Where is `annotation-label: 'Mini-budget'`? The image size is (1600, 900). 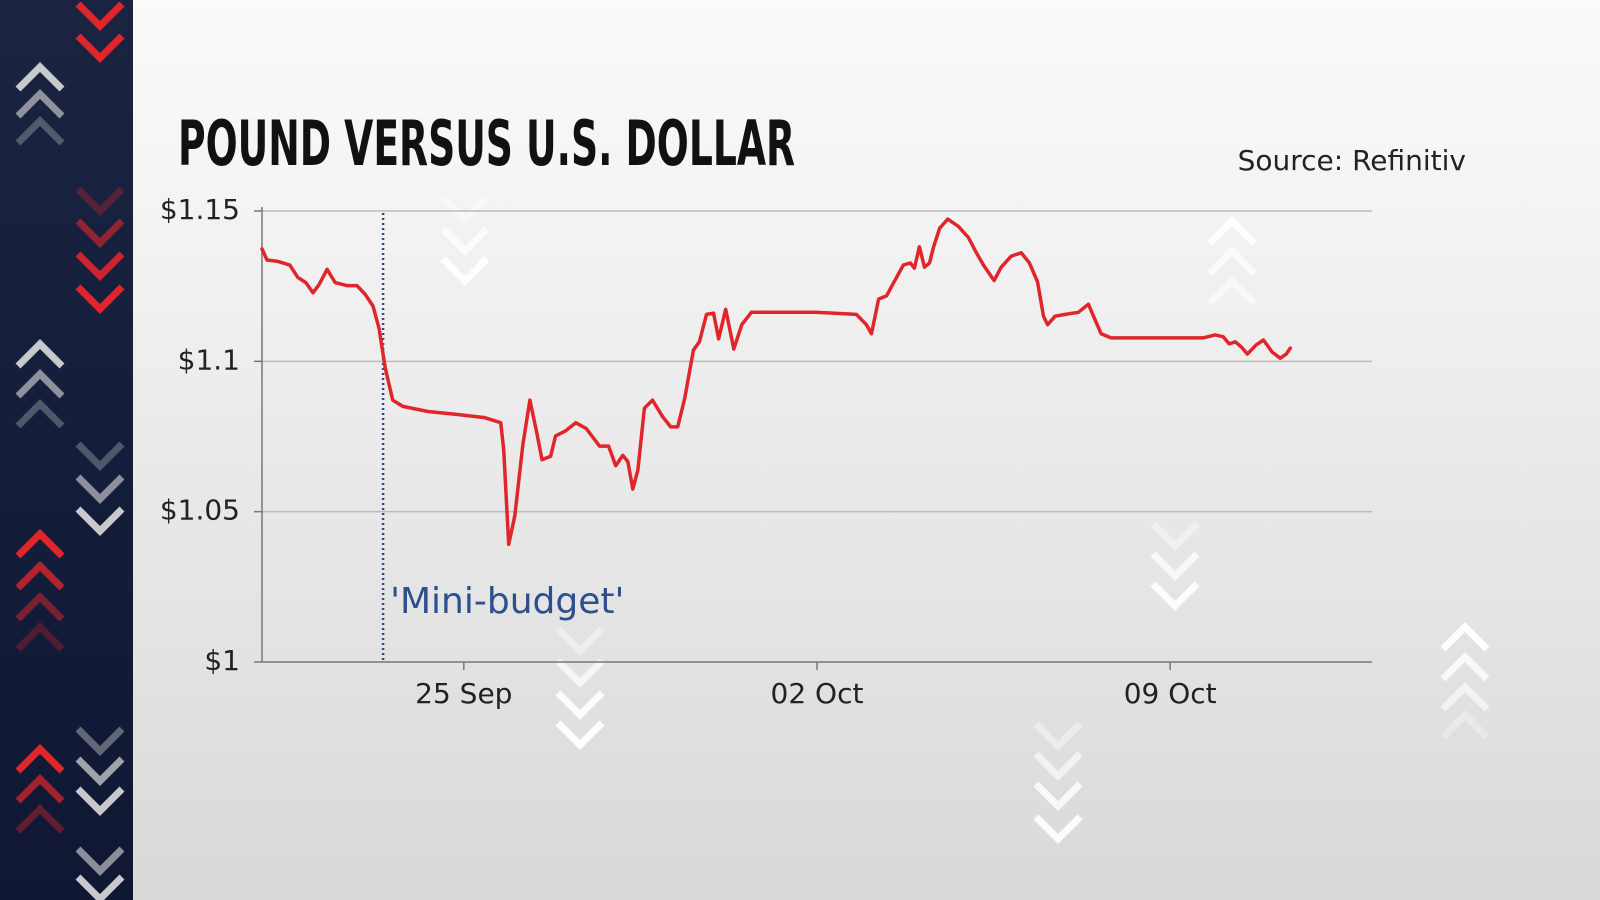
annotation-label: 'Mini-budget' is located at coordinates (507, 601).